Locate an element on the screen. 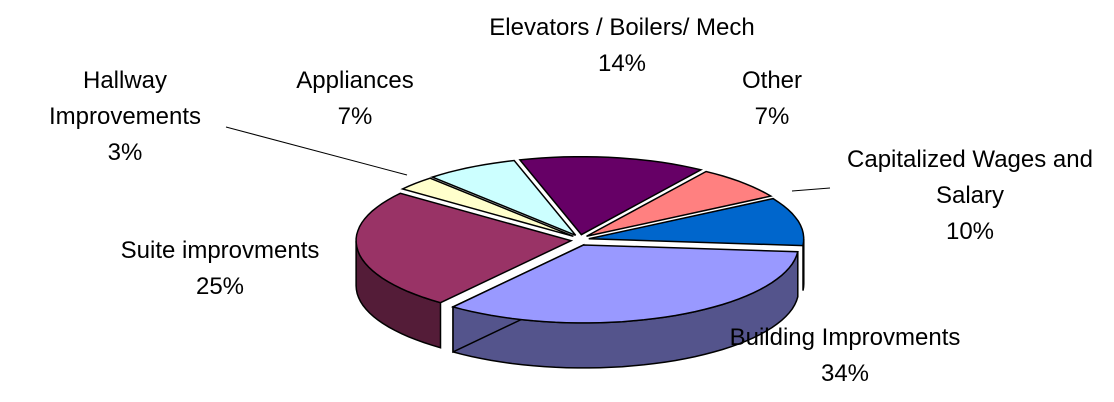 Image resolution: width=1114 pixels, height=402 pixels. slice-label: Hallway Improvements 3% is located at coordinates (125, 117).